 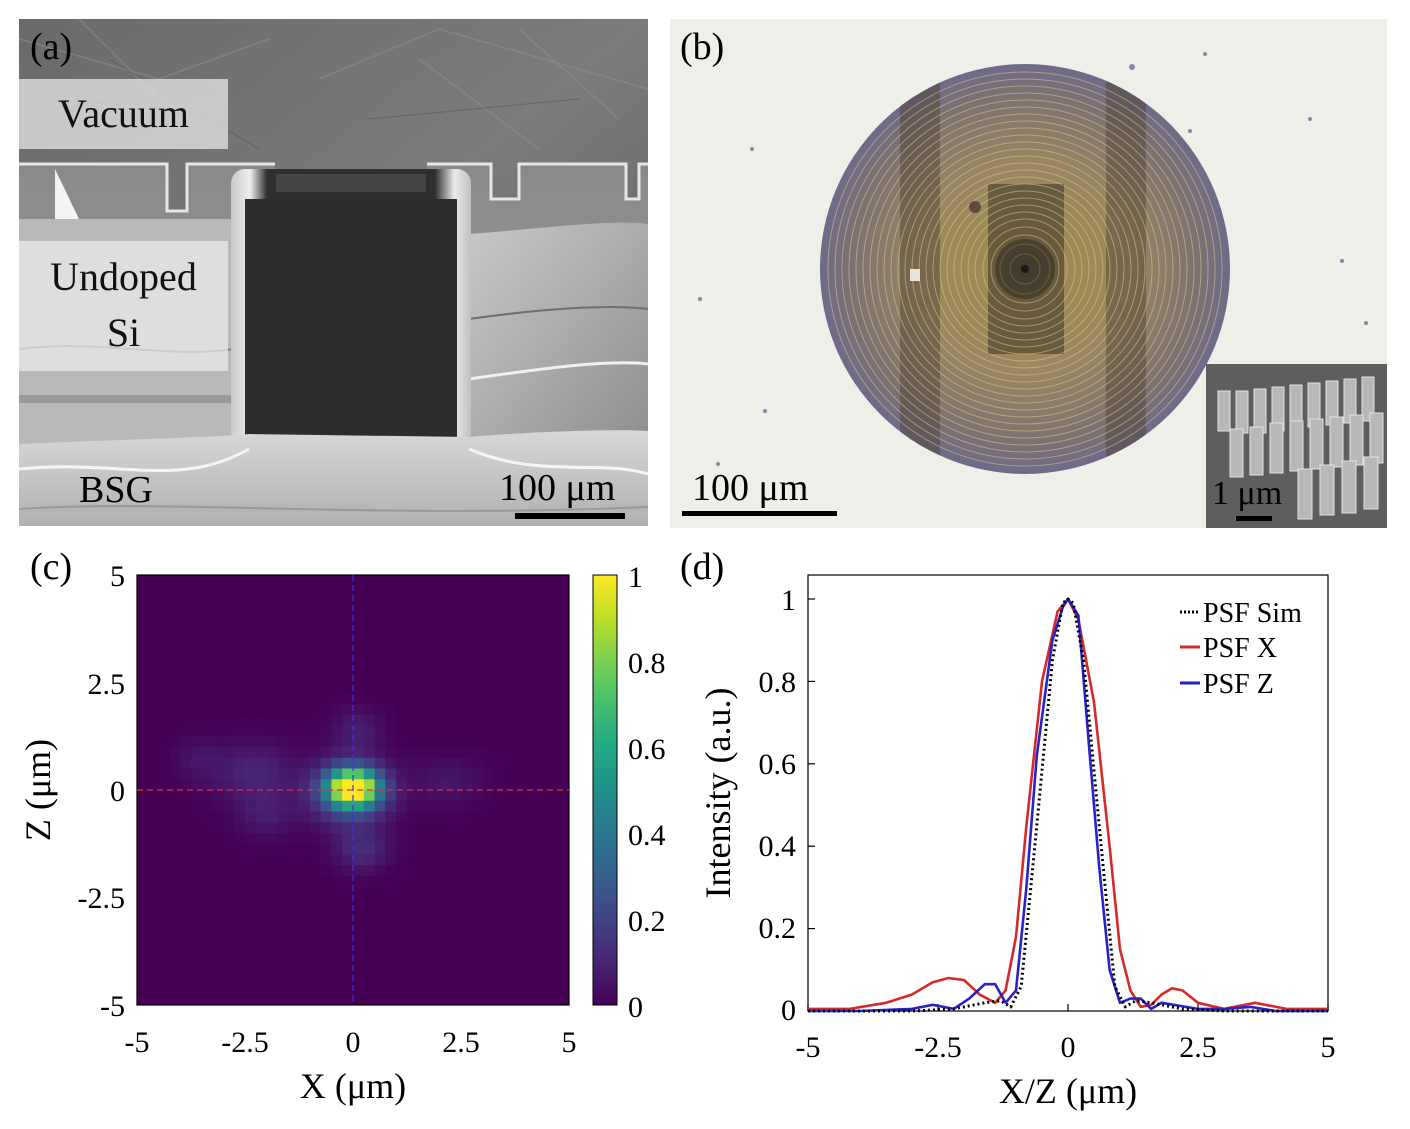 What do you see at coordinates (116, 490) in the screenshot?
I see `bsg-region-label: BSG` at bounding box center [116, 490].